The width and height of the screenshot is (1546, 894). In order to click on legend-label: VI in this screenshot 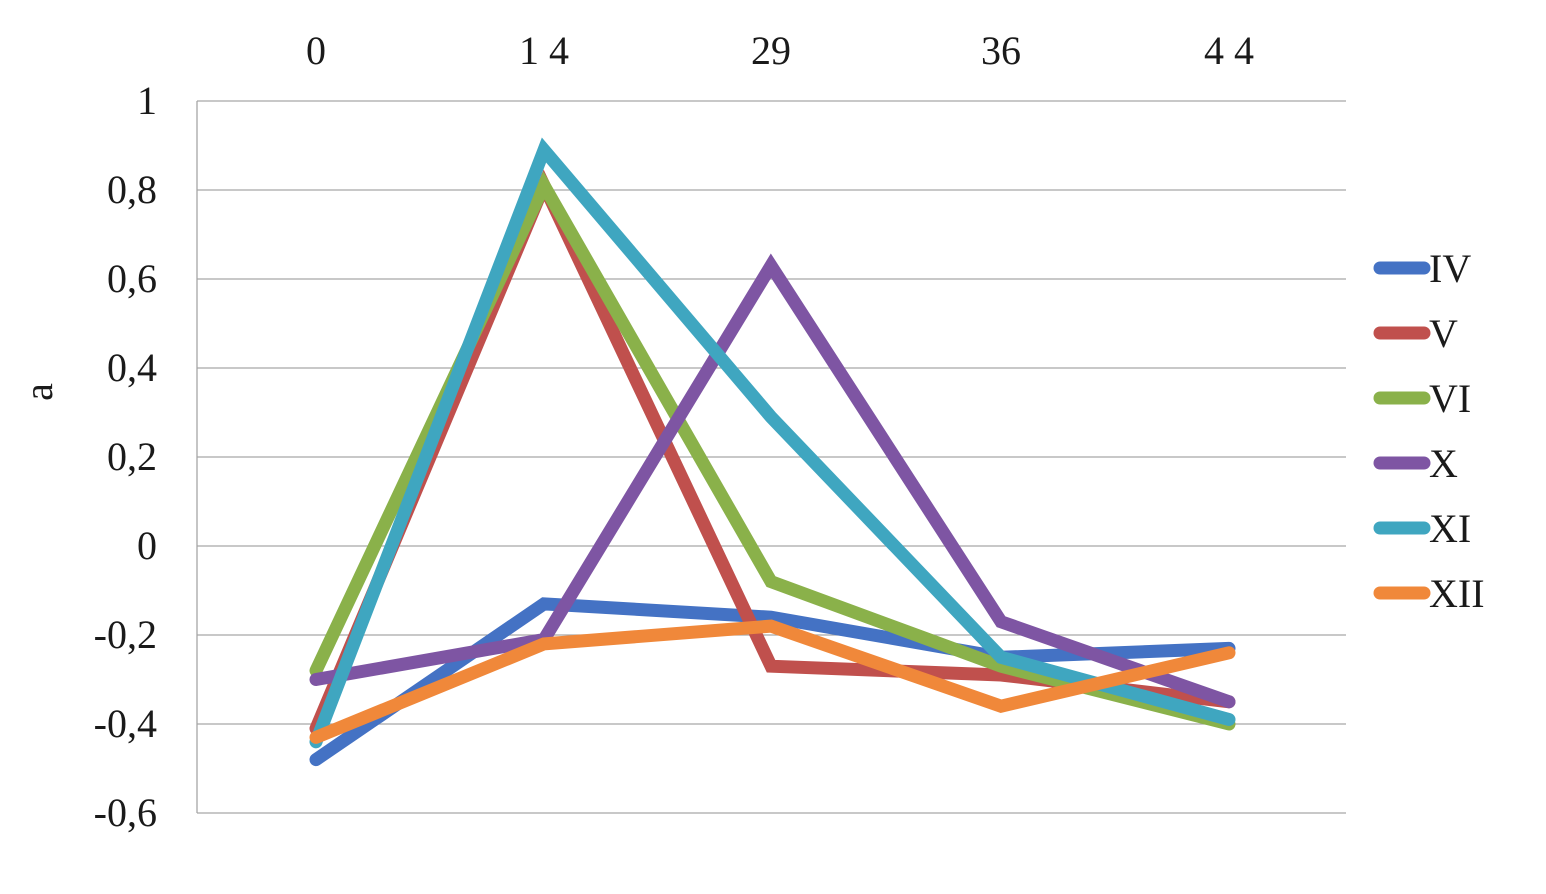, I will do `click(1450, 398)`.